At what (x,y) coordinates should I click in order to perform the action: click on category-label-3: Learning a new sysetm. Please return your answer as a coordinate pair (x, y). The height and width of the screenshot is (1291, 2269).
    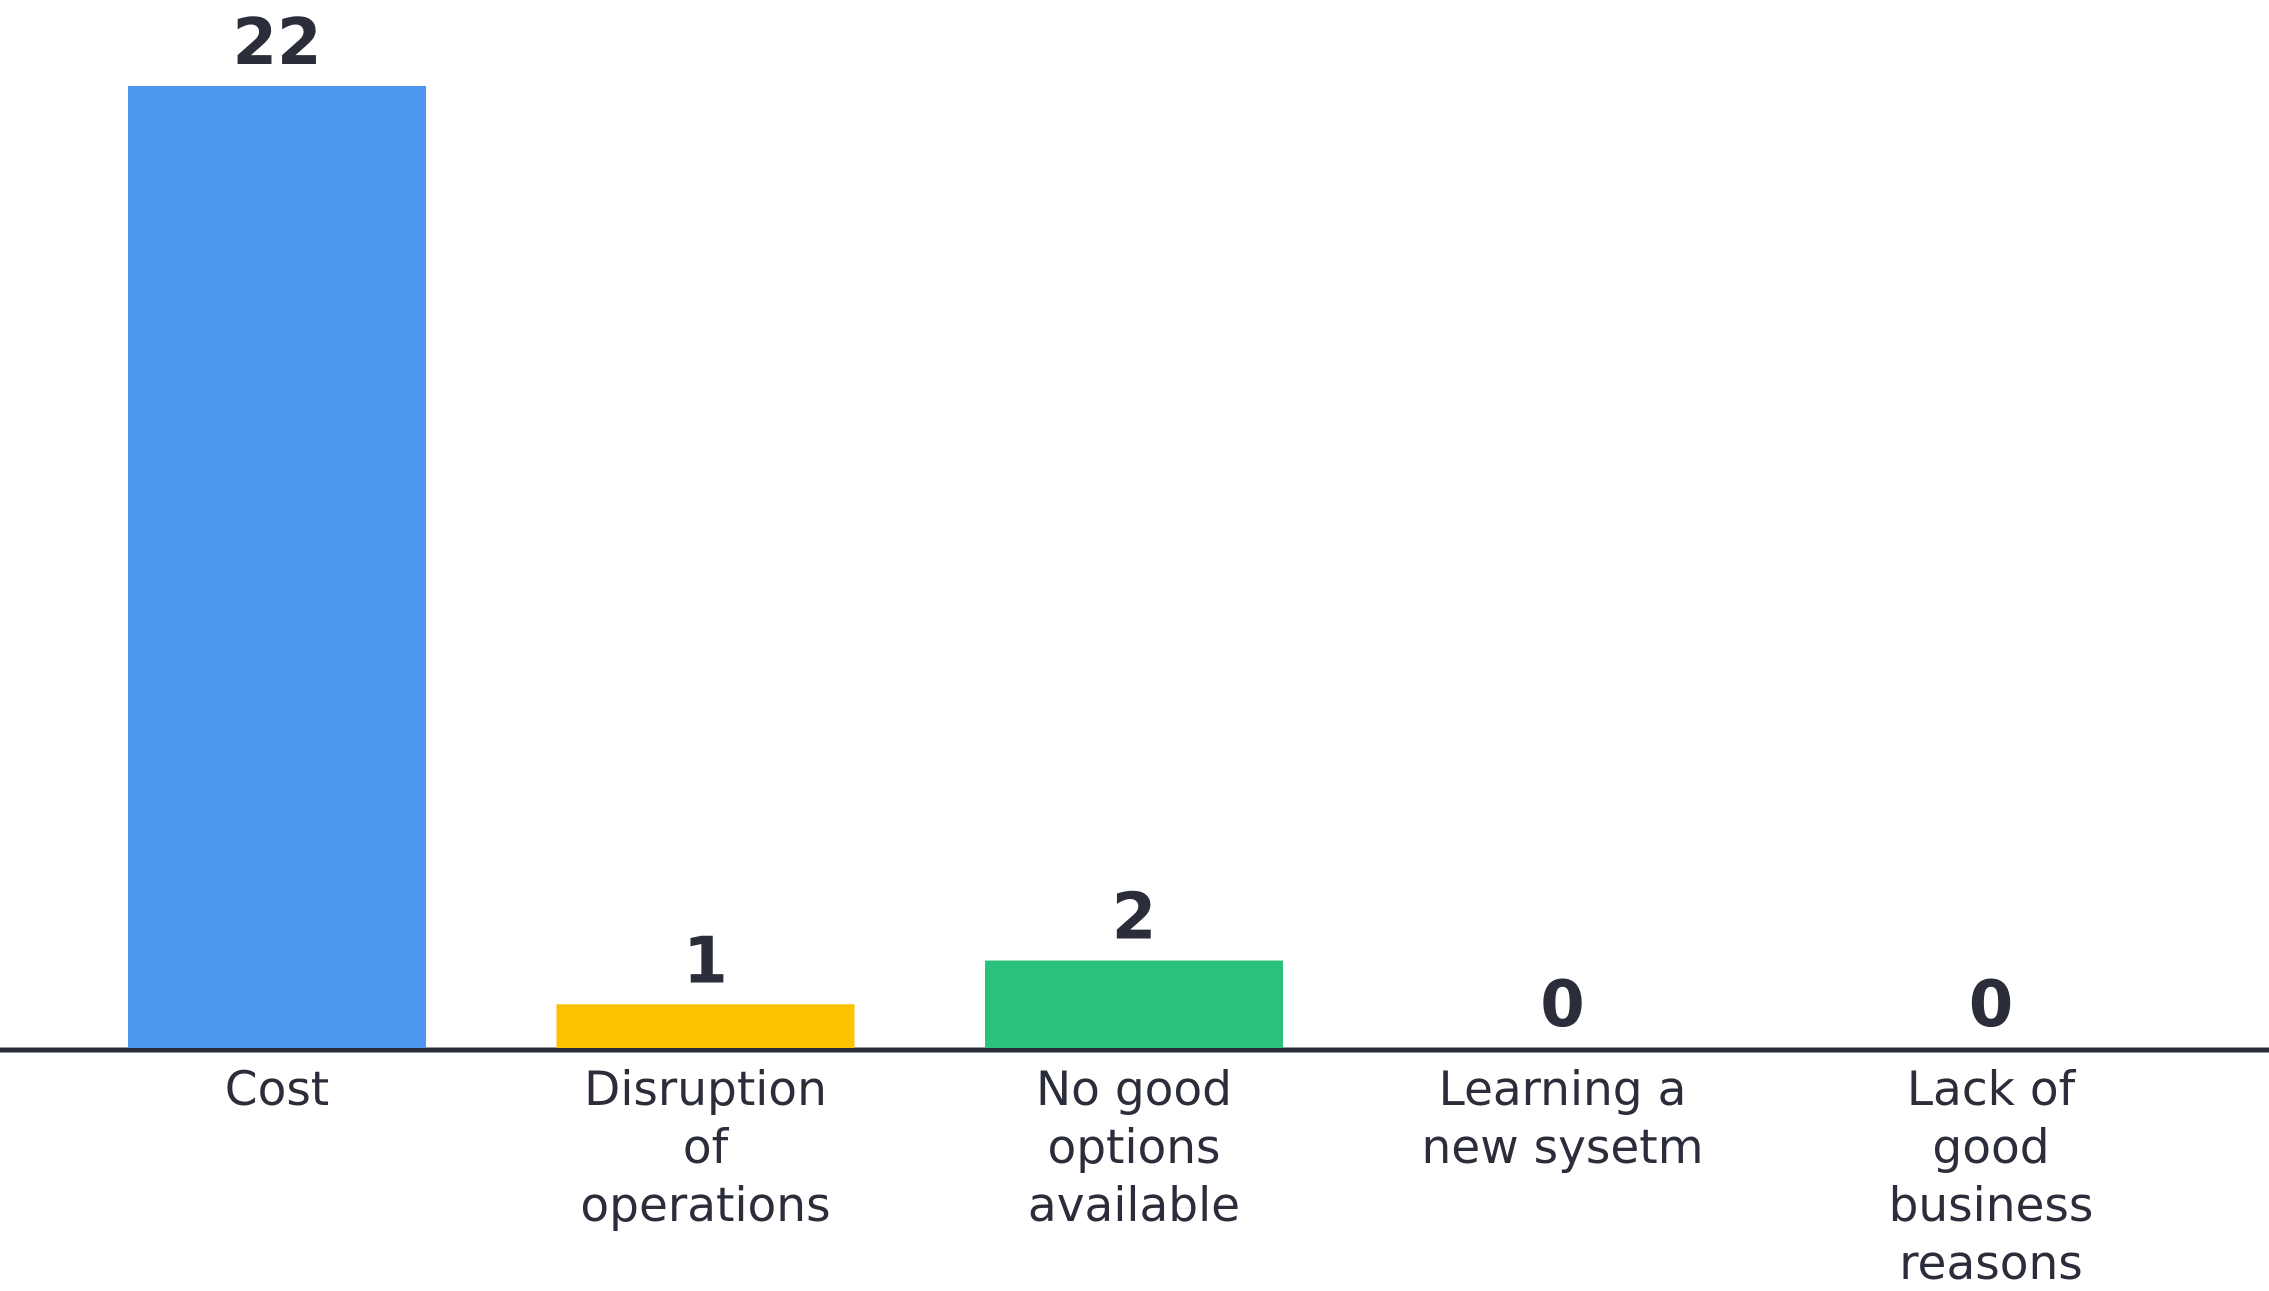
    Looking at the image, I should click on (1563, 1118).